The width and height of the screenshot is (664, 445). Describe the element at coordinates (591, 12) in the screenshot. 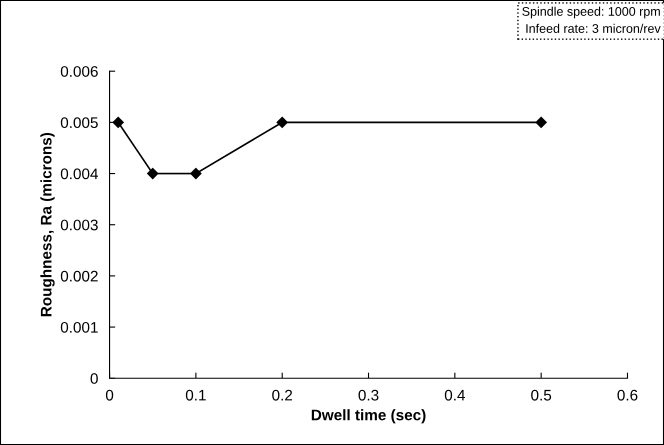

I see `text: Spindle speed: 1000 rpm` at that location.